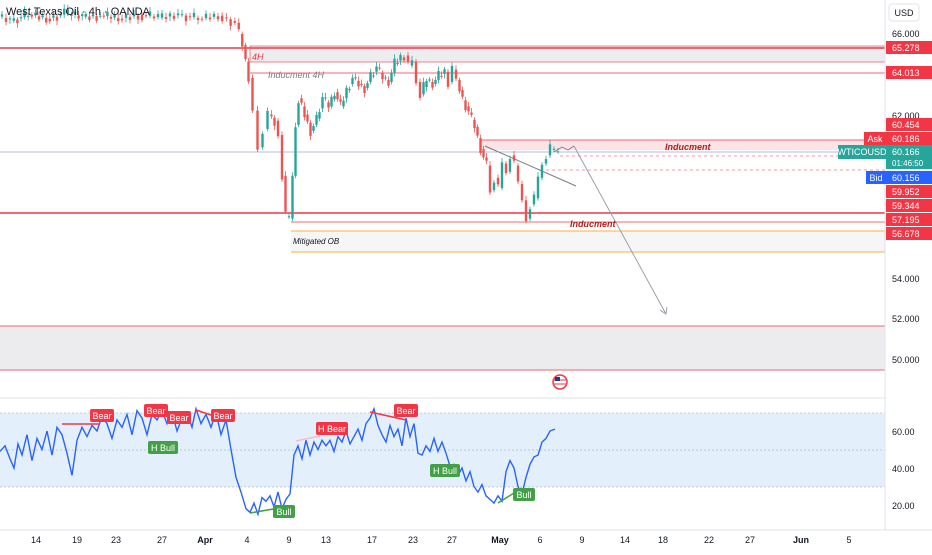  What do you see at coordinates (875, 178) in the screenshot?
I see `svg-text: Bid` at bounding box center [875, 178].